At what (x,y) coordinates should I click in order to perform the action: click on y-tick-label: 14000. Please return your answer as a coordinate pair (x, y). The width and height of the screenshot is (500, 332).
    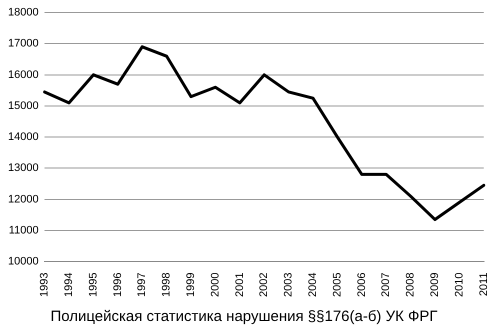
    Looking at the image, I should click on (23, 137).